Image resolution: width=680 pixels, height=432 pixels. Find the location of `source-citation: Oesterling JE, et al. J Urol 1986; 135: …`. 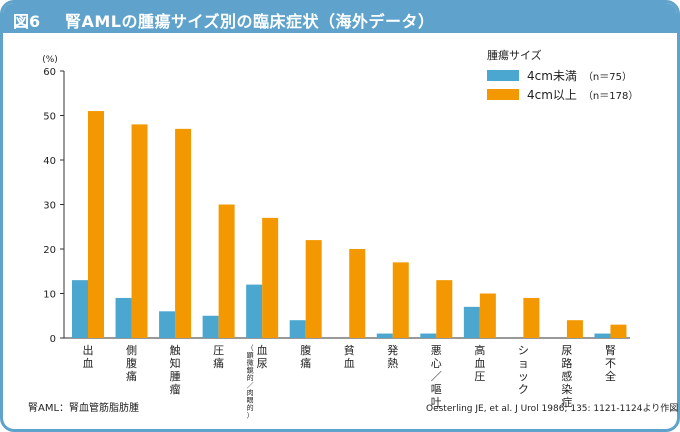

source-citation: Oesterling JE, et al. J Urol 1986; 135: … is located at coordinates (552, 409).